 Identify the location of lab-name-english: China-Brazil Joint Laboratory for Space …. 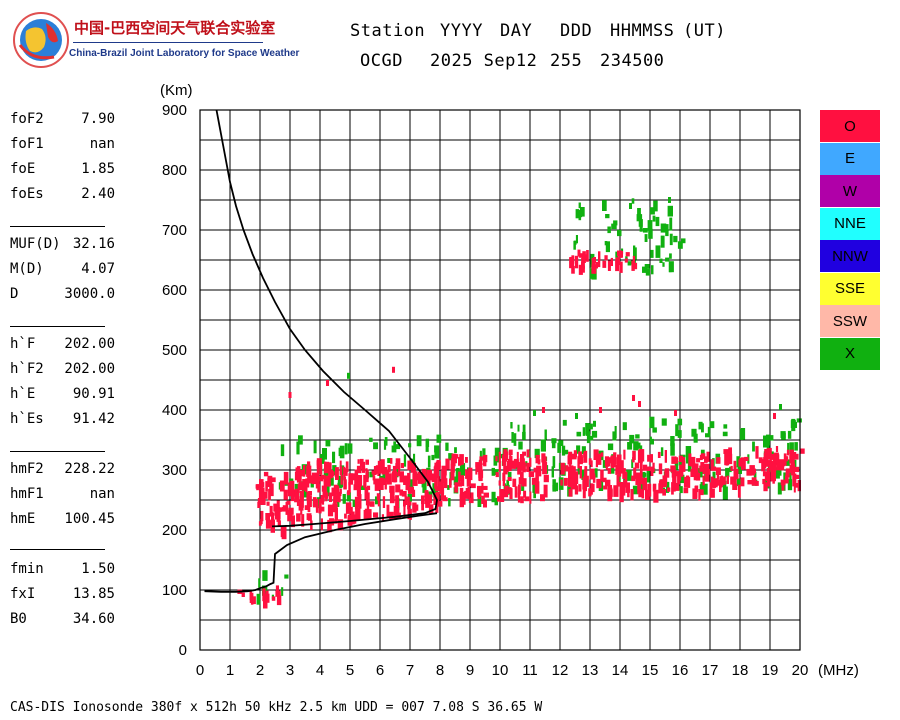
(184, 53).